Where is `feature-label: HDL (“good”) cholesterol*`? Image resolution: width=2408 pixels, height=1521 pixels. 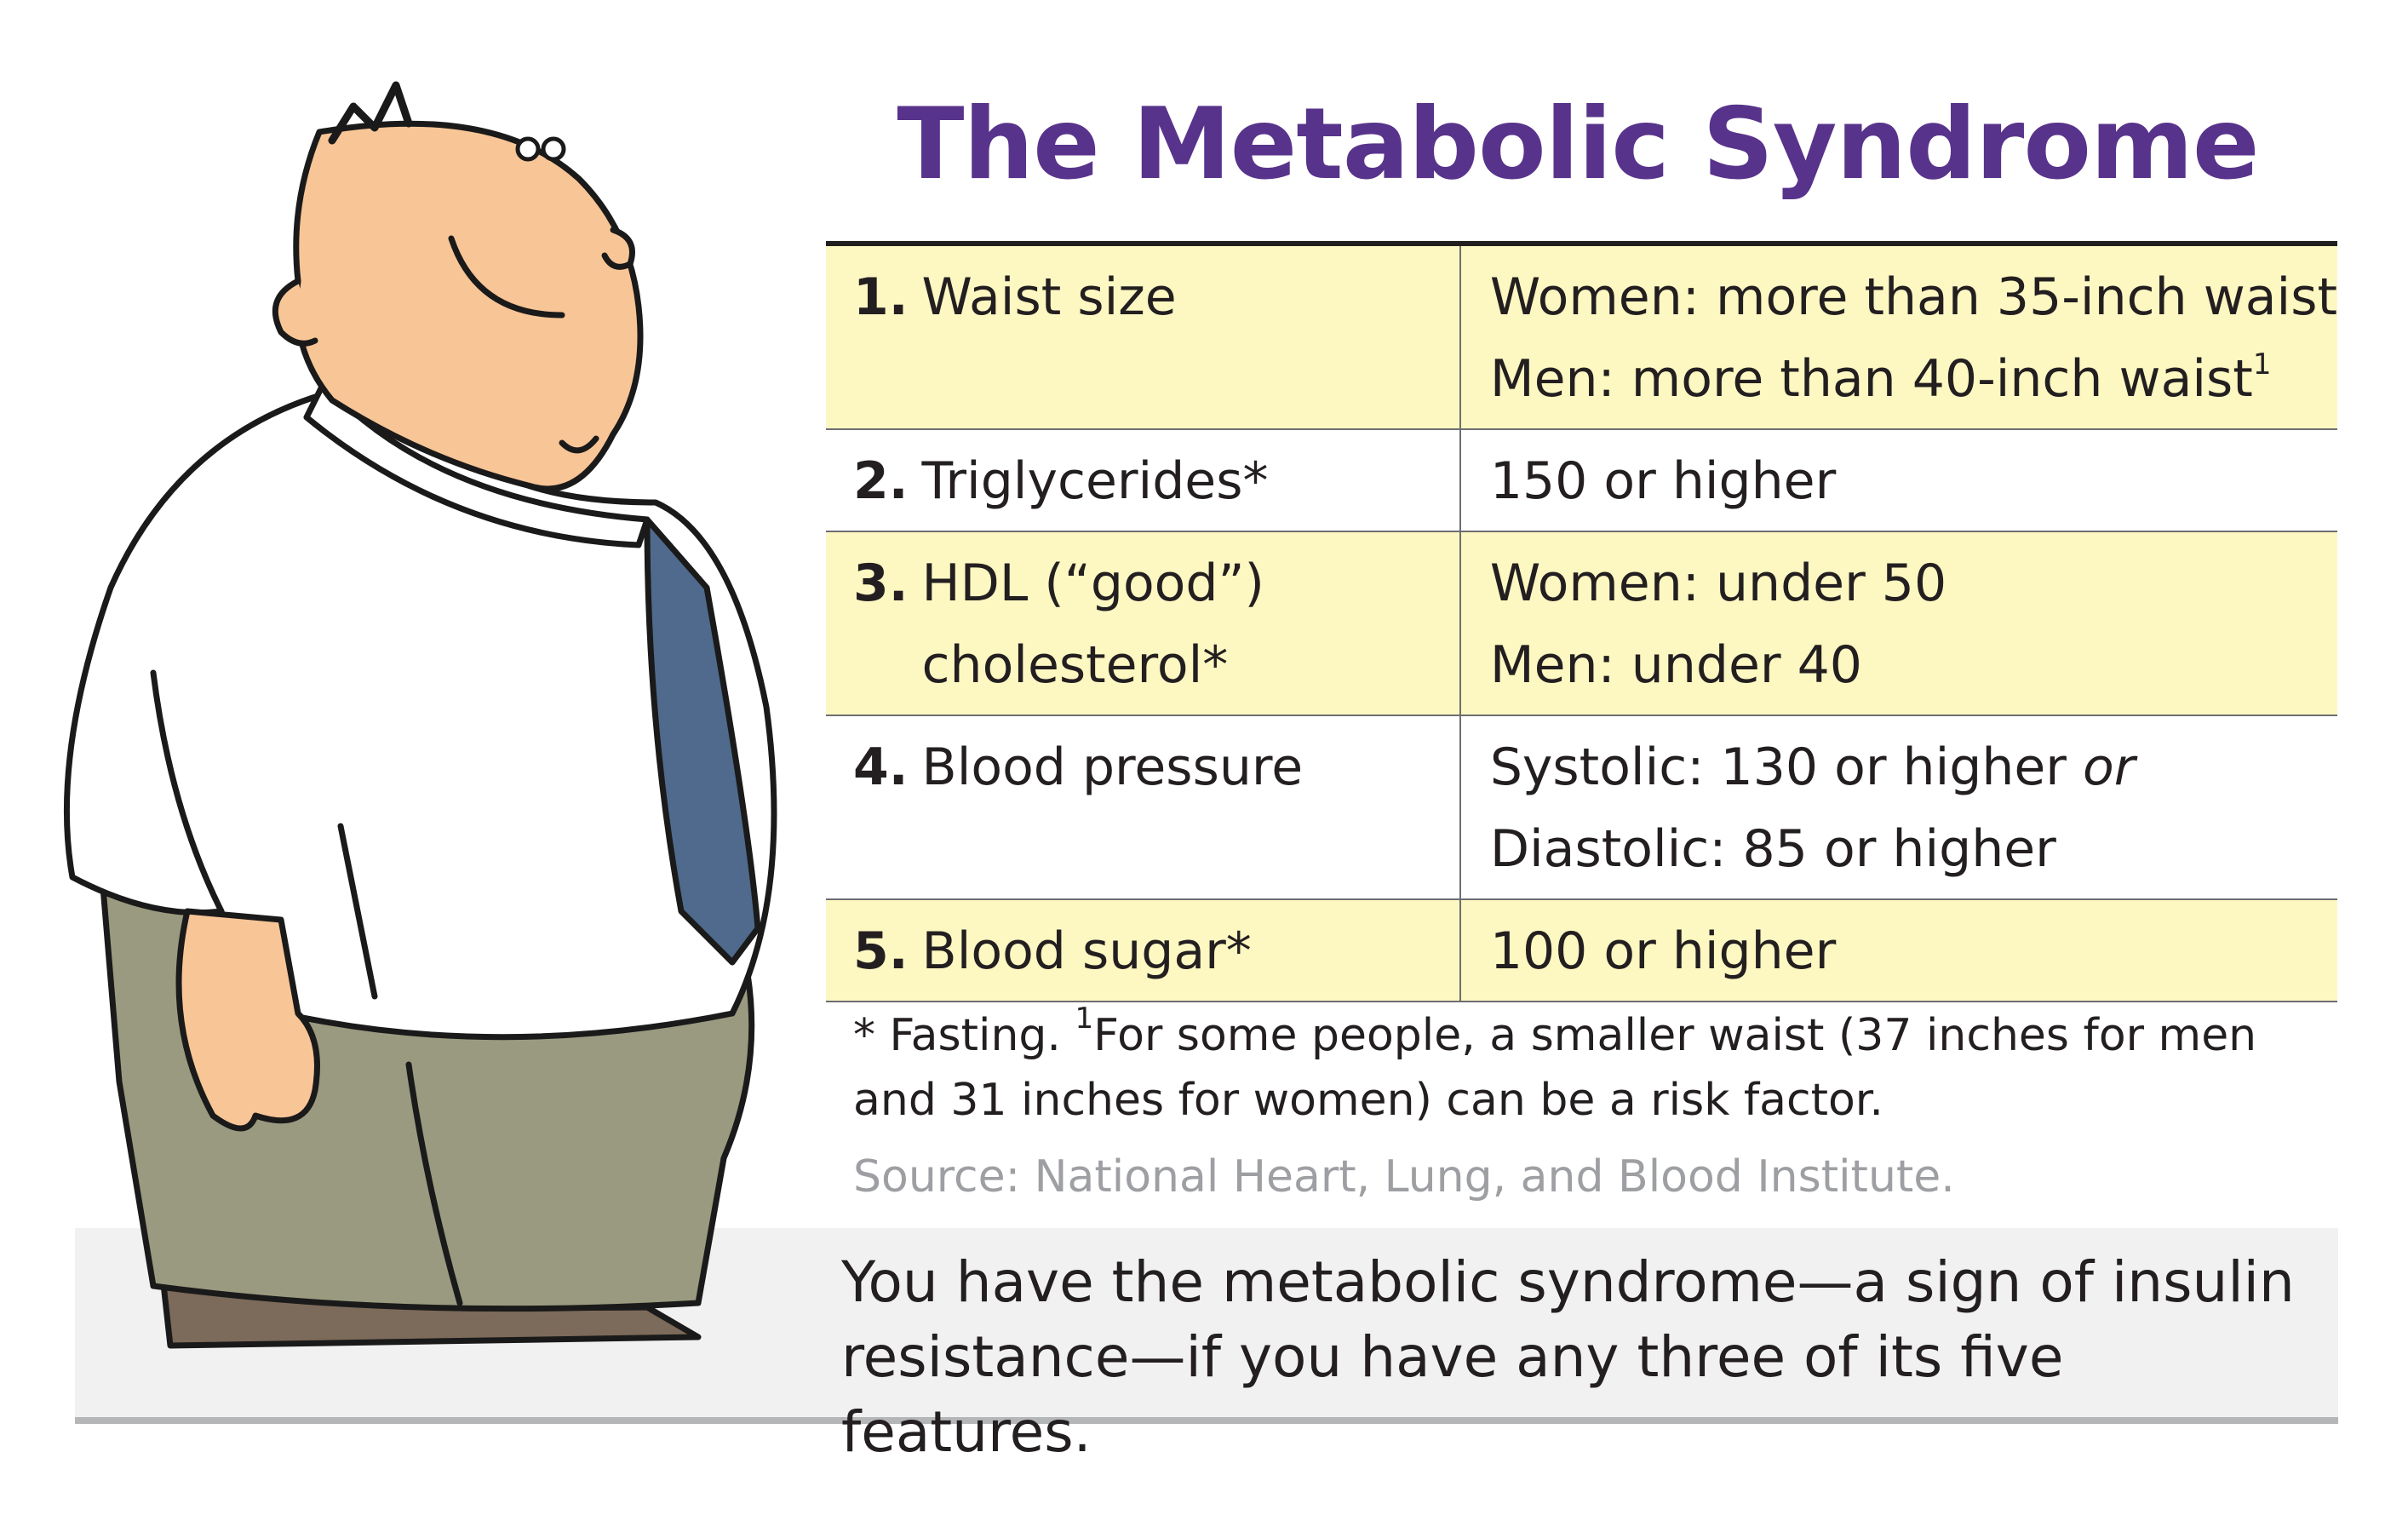
feature-label: HDL (“good”) cholesterol* is located at coordinates (1092, 624).